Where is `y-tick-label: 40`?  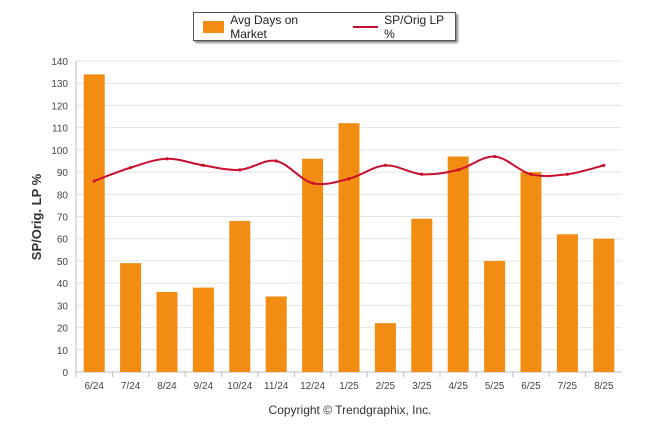 y-tick-label: 40 is located at coordinates (63, 284).